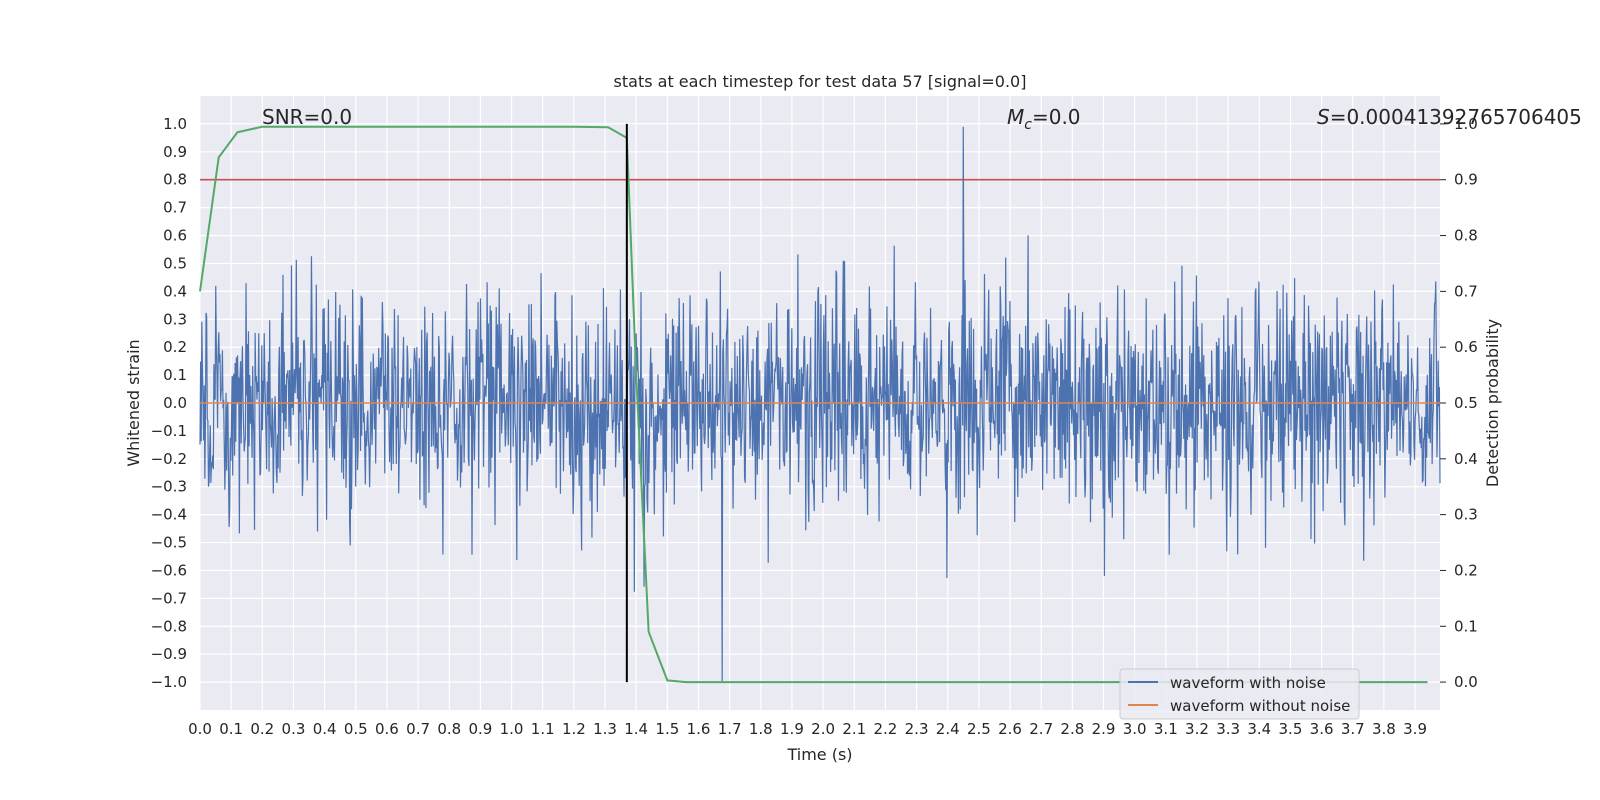  What do you see at coordinates (885, 729) in the screenshot?
I see `x-tick-label: 2.2` at bounding box center [885, 729].